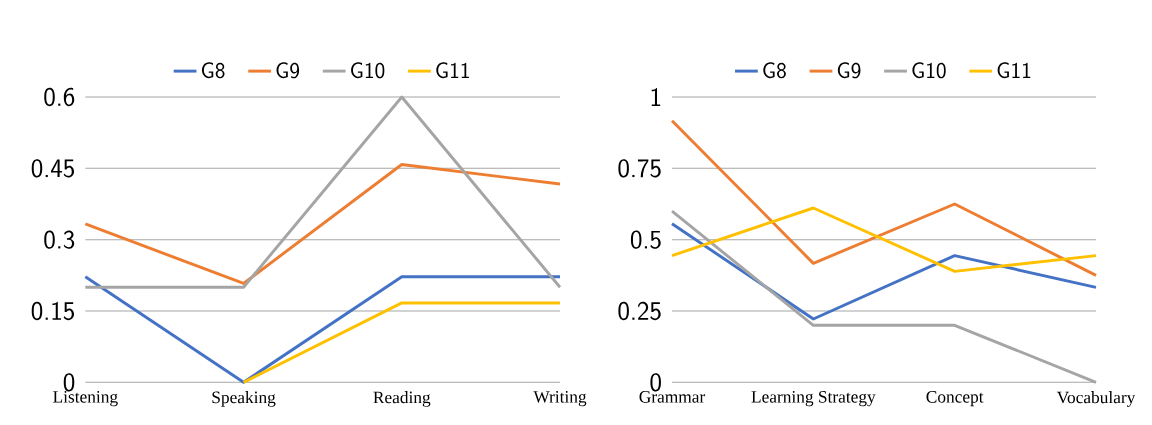 This screenshot has width=1152, height=425. Describe the element at coordinates (656, 97) in the screenshot. I see `y-tick-label: 1` at that location.